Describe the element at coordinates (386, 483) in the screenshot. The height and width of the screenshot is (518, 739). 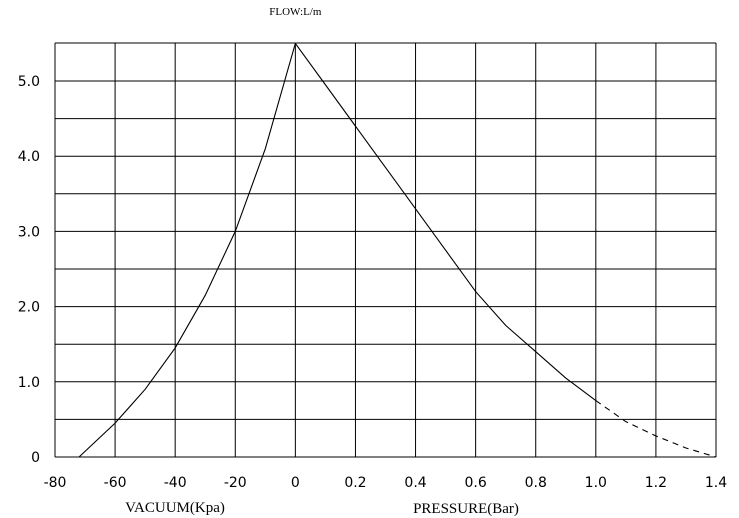
I see `x-tick-labels: -80 -60 -40 -20 0 0.2 0.4 0.6 0.8 1.0 1.2 1.4` at that location.